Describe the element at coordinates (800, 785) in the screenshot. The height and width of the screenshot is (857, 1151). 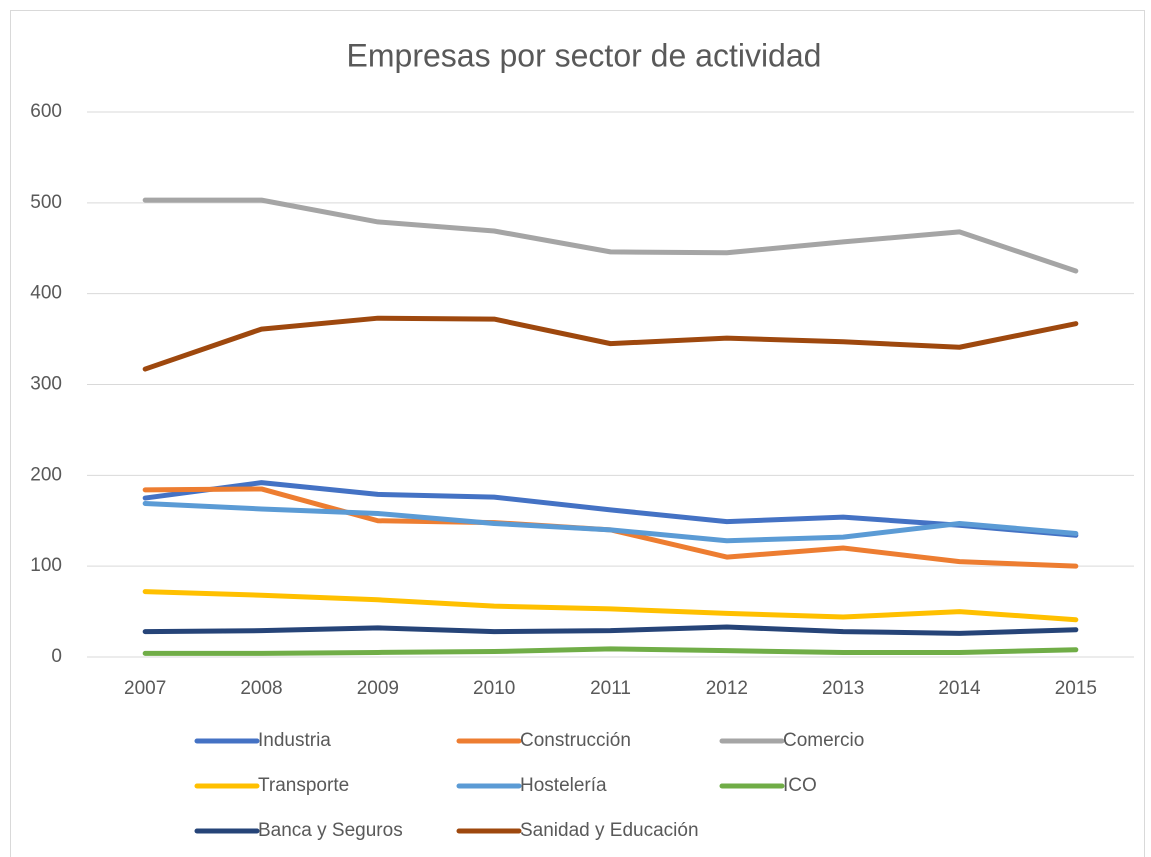
I see `legend-label: ICO` at that location.